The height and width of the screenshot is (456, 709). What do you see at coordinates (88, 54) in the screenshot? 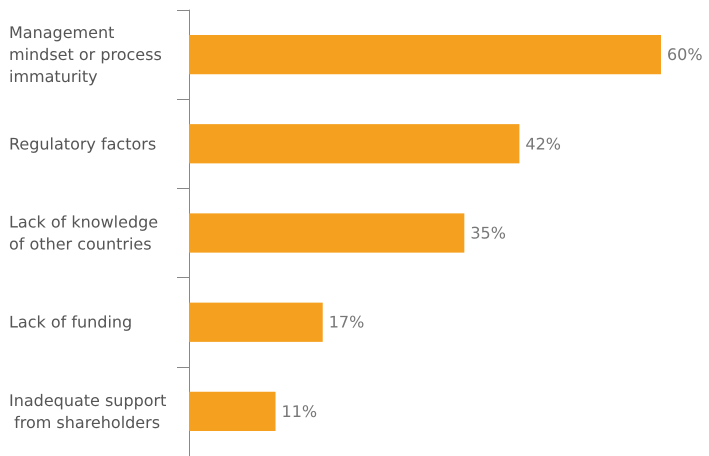
I see `y-tick-label: Management mindset or process immaturity` at bounding box center [88, 54].